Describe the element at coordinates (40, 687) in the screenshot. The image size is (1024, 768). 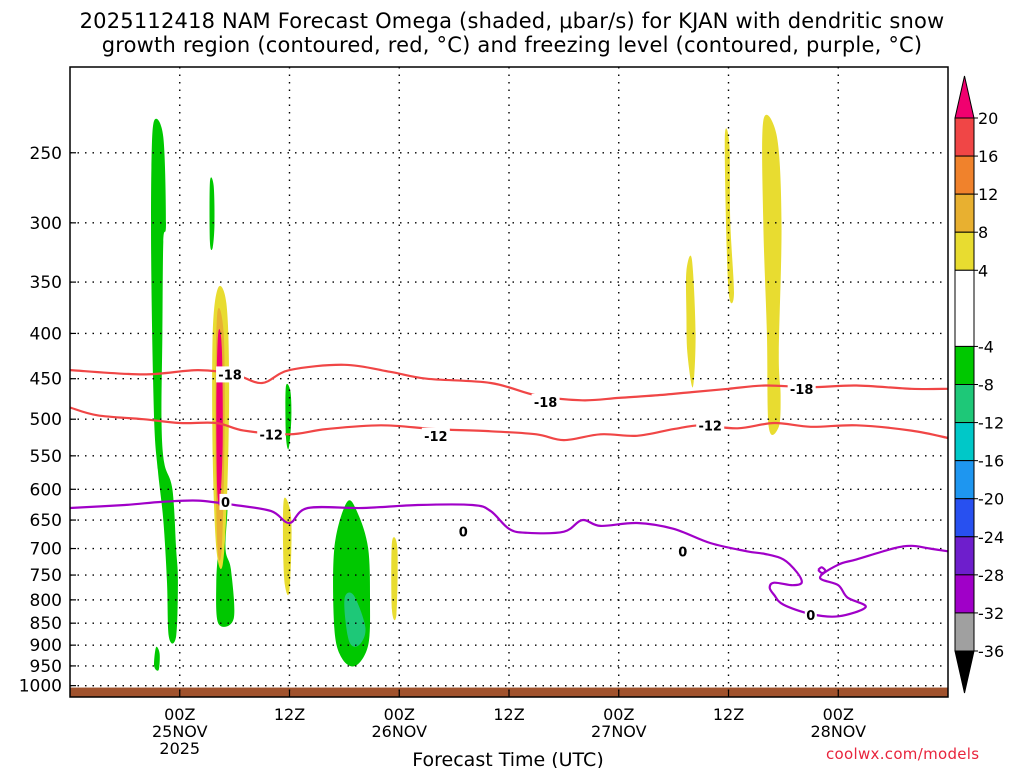
I see `y-tick-label: 1000` at that location.